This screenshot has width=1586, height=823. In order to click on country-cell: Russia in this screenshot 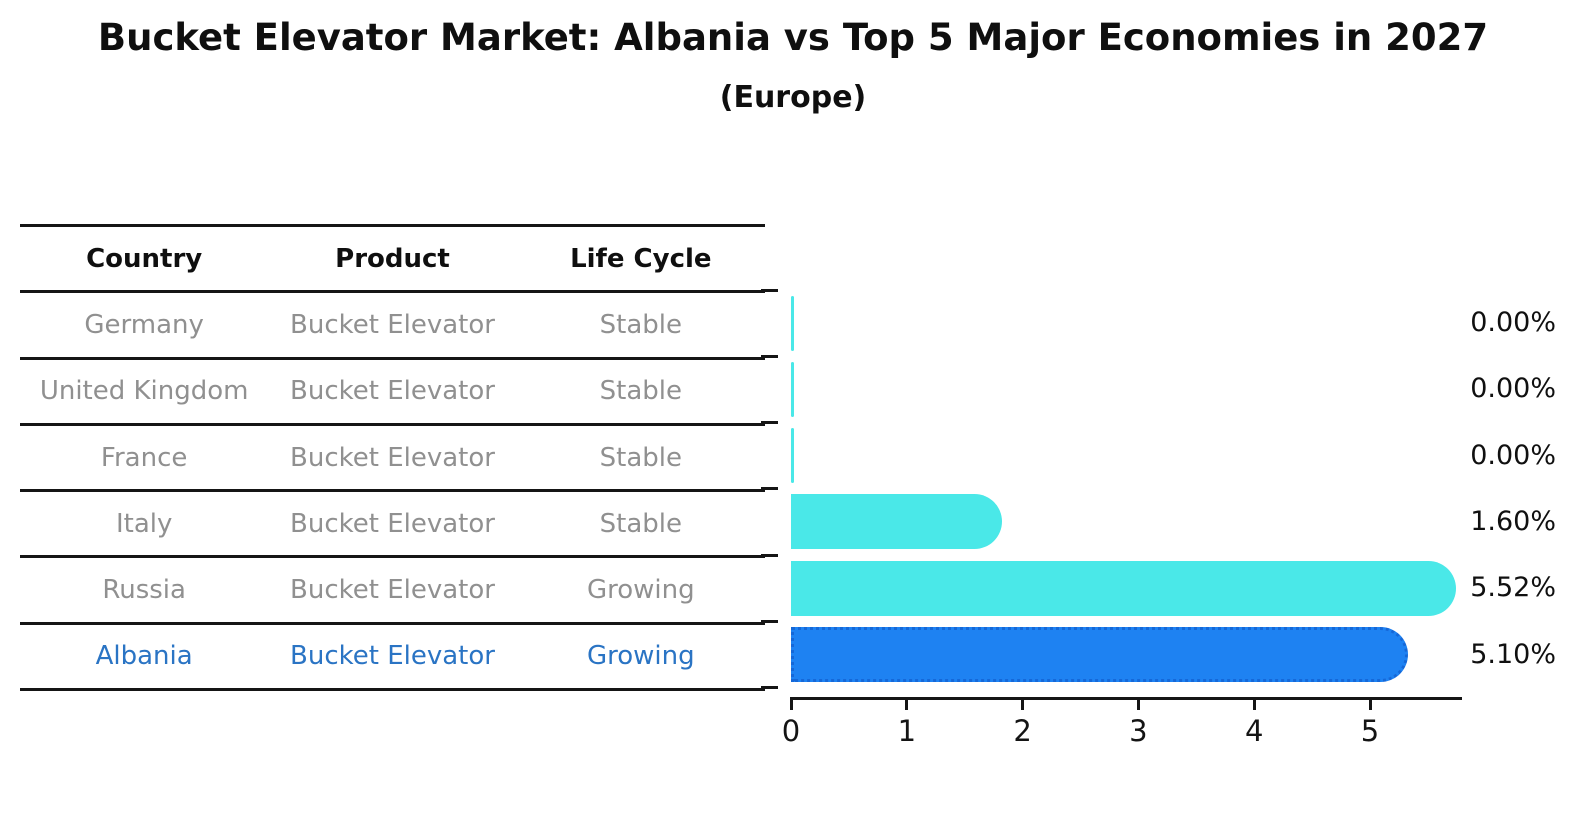, I will do `click(144, 590)`.